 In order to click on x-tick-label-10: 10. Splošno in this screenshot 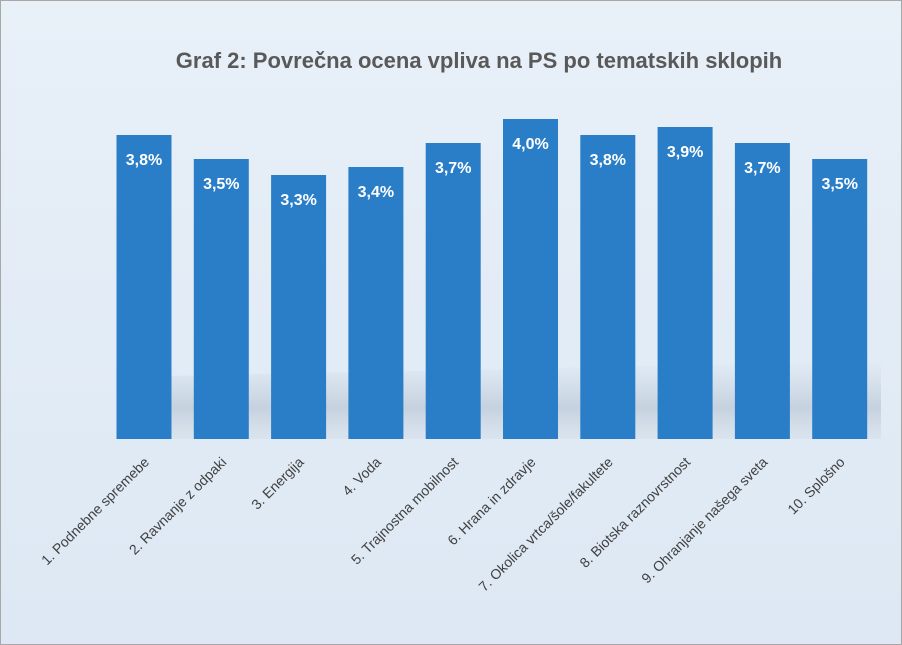, I will do `click(816, 486)`.